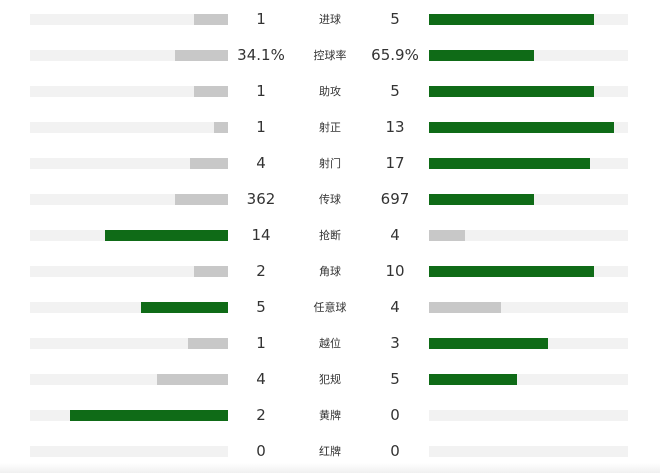 This screenshot has height=473, width=660. I want to click on stat-label: 进球, so click(330, 19).